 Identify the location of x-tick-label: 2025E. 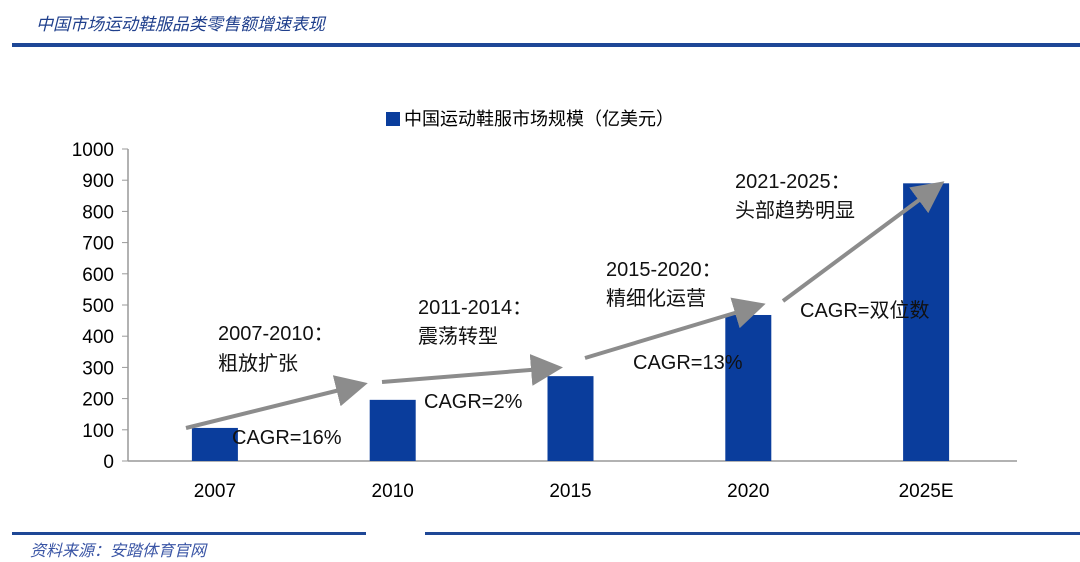
(926, 491).